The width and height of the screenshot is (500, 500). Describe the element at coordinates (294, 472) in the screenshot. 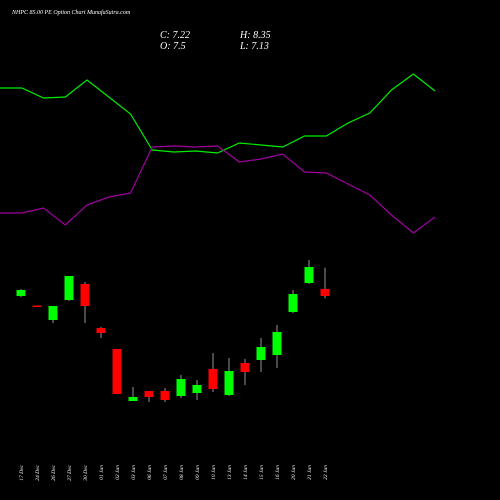

I see `x-tick-label: 20 Jan` at that location.